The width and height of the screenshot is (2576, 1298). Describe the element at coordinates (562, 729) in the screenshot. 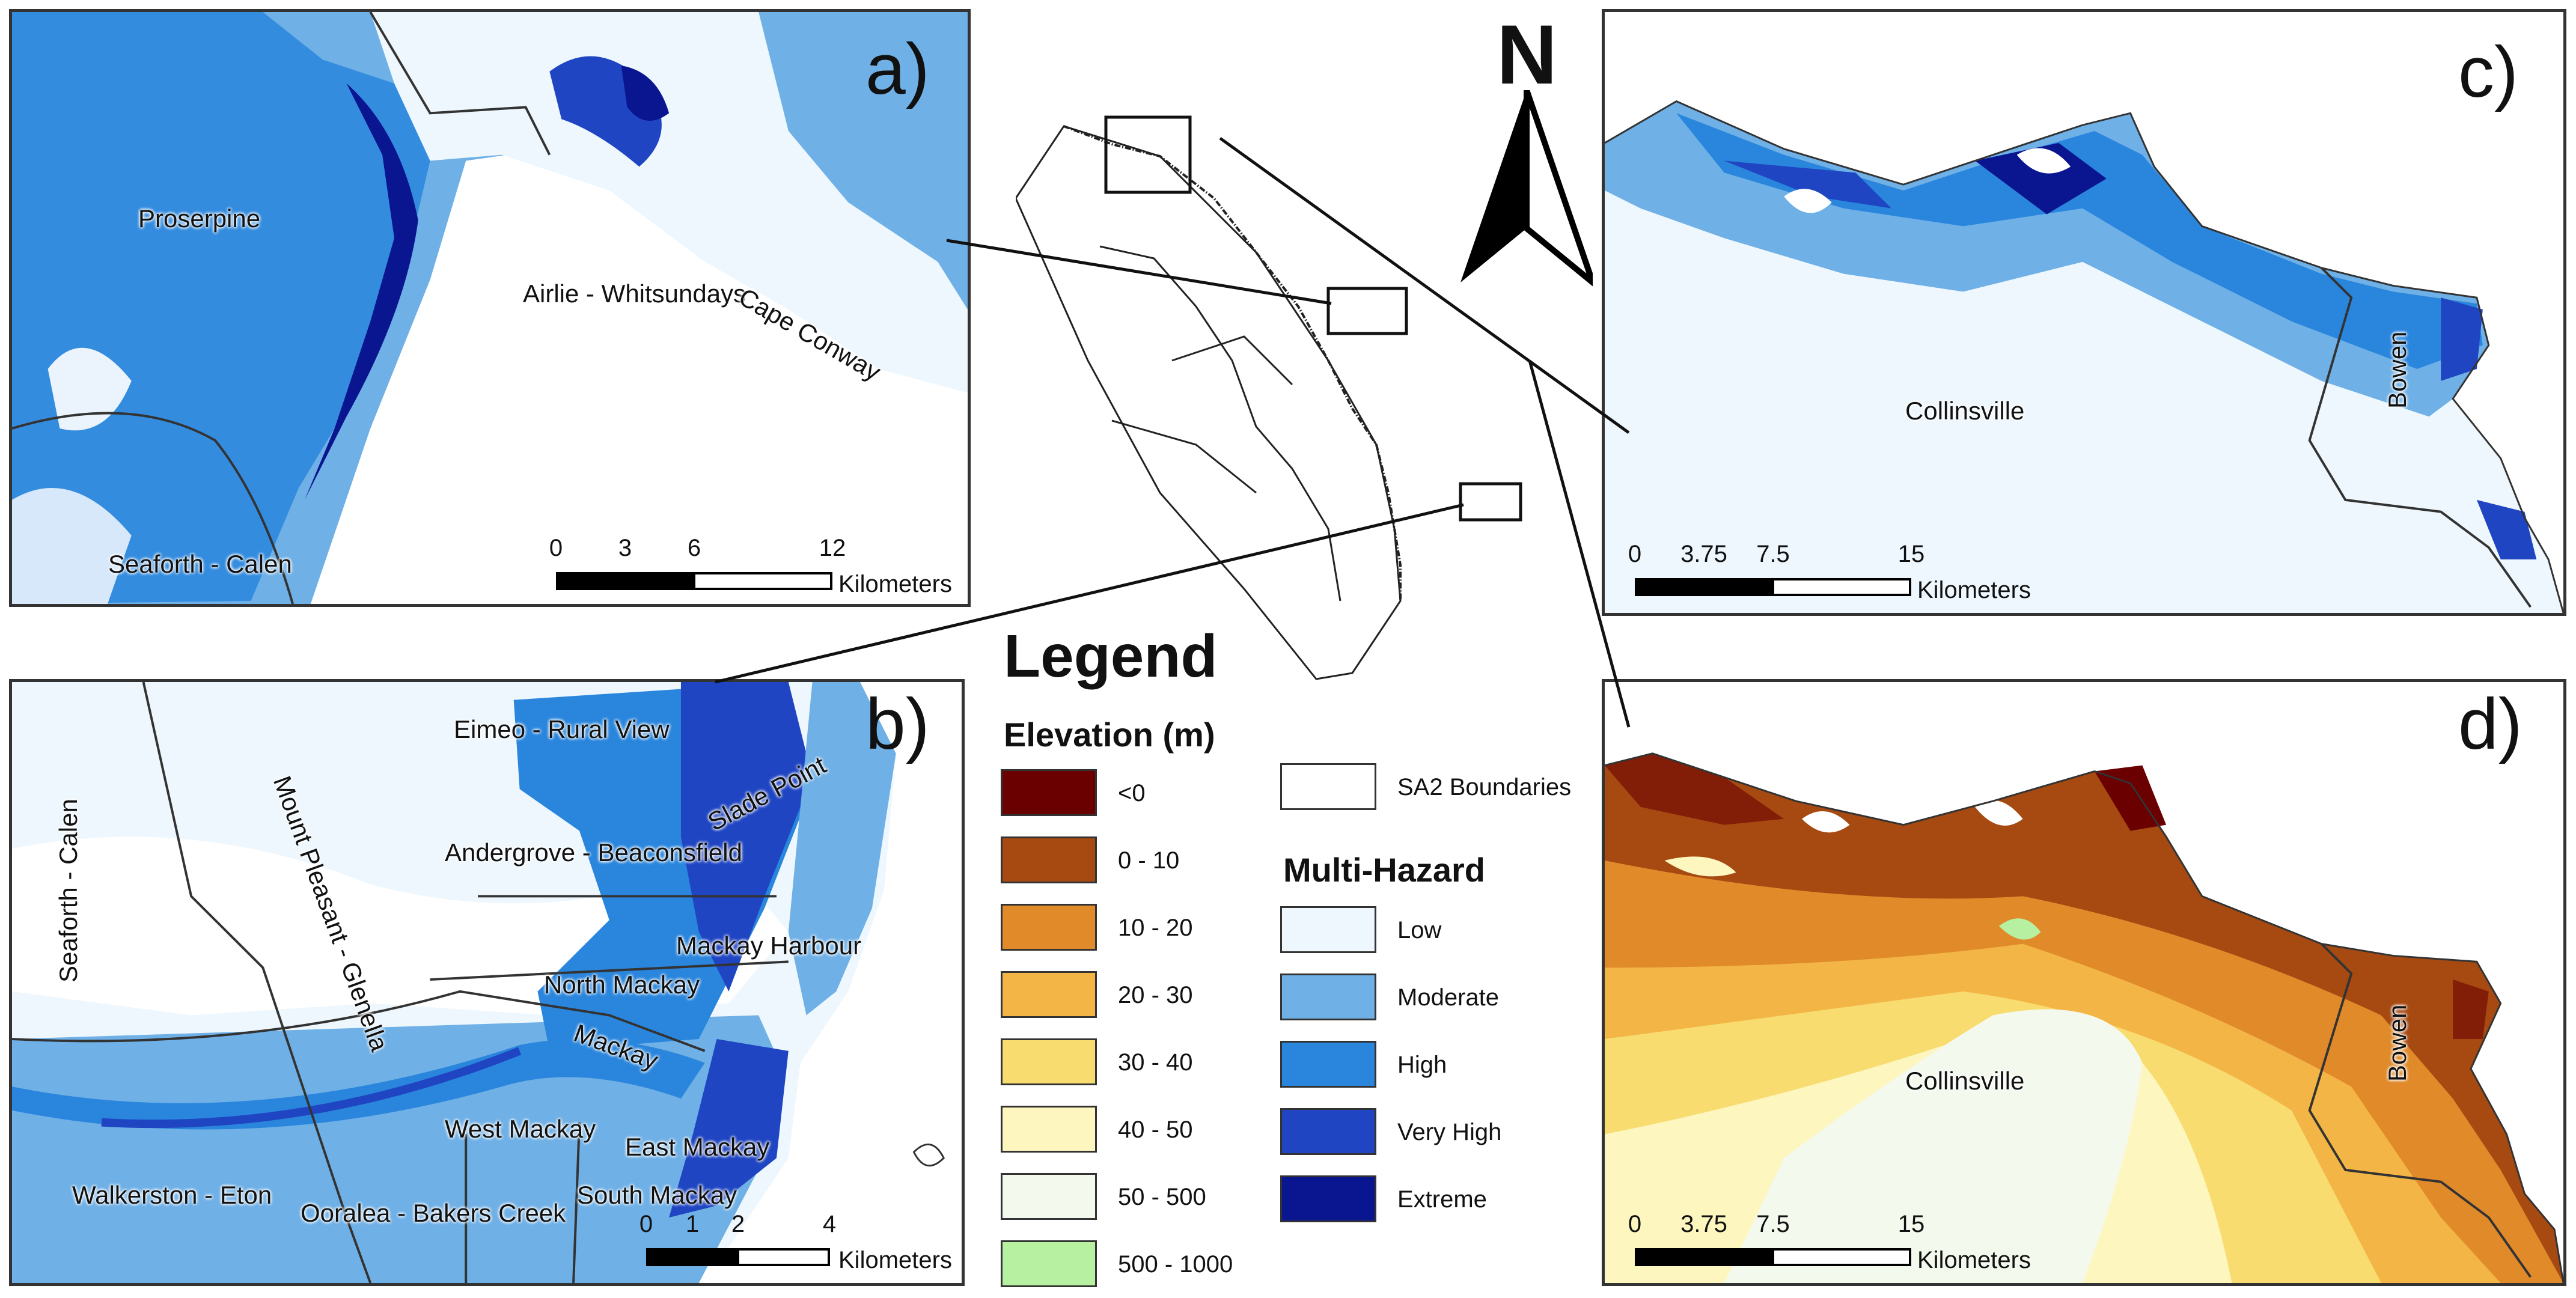

I see `place-label: Eimeo - Rural View` at that location.